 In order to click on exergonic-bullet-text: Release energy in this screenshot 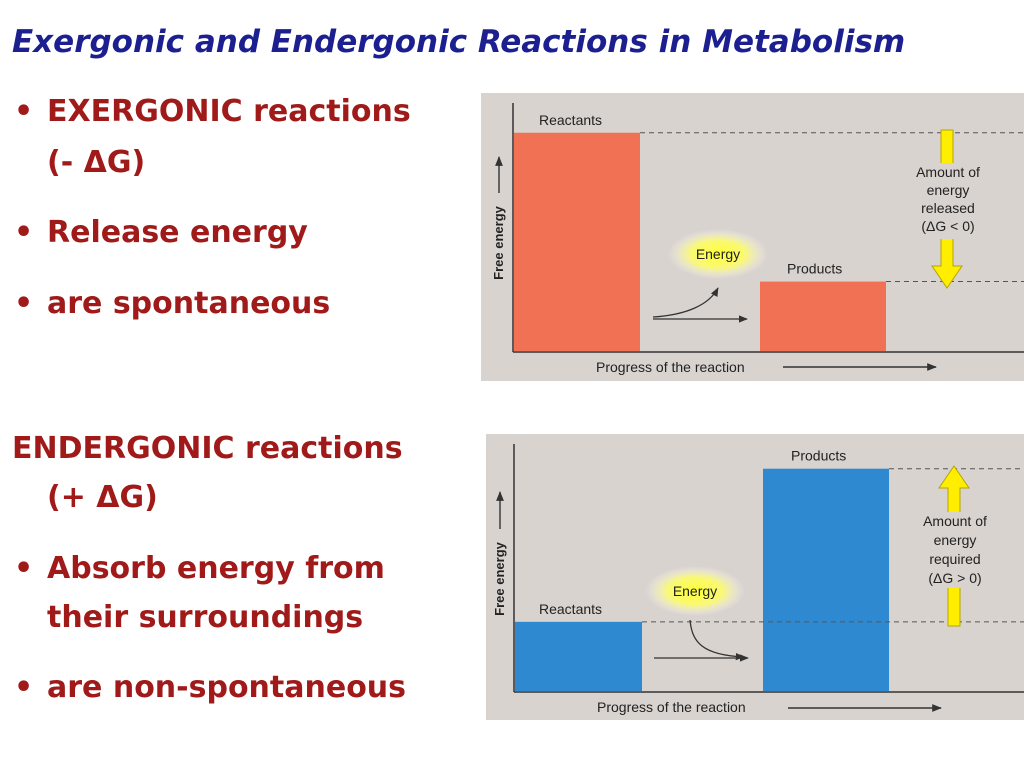, I will do `click(177, 232)`.